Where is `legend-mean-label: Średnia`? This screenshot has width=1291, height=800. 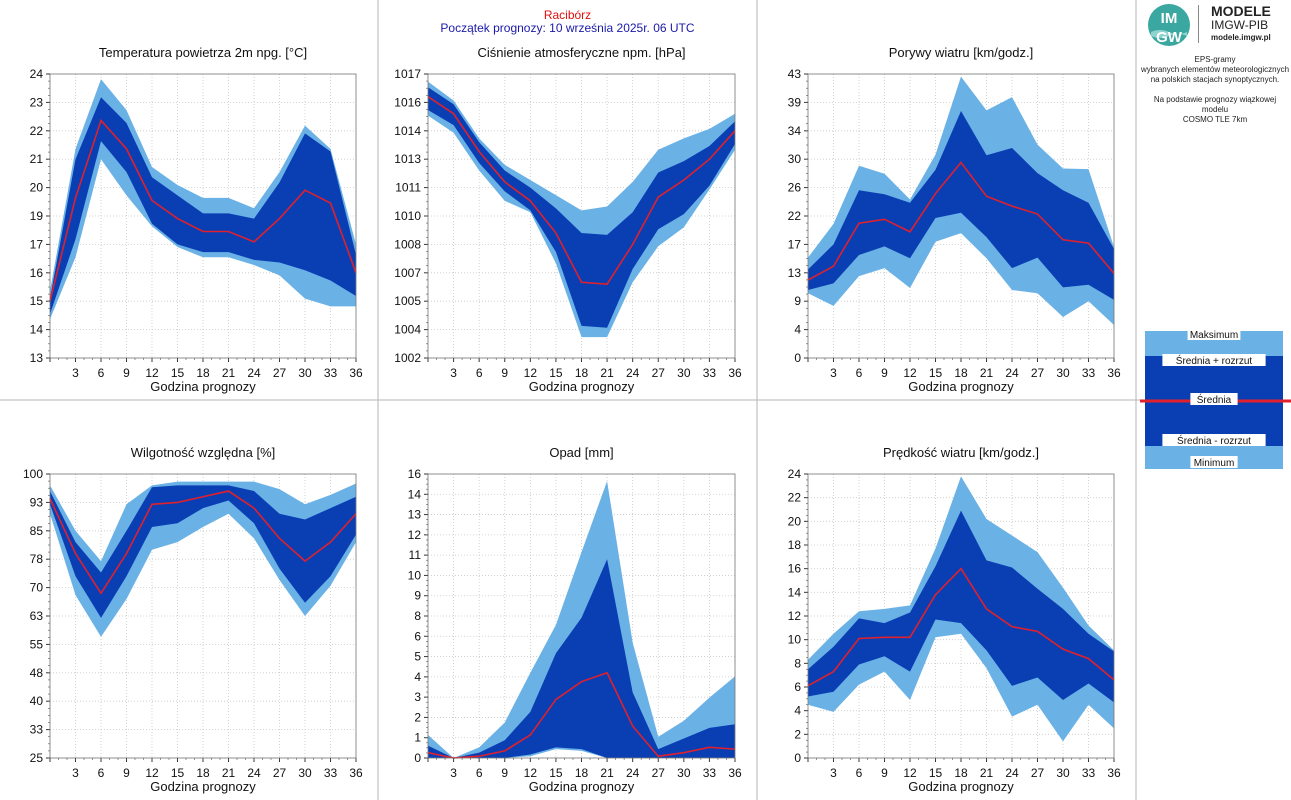
legend-mean-label: Średnia is located at coordinates (1214, 399).